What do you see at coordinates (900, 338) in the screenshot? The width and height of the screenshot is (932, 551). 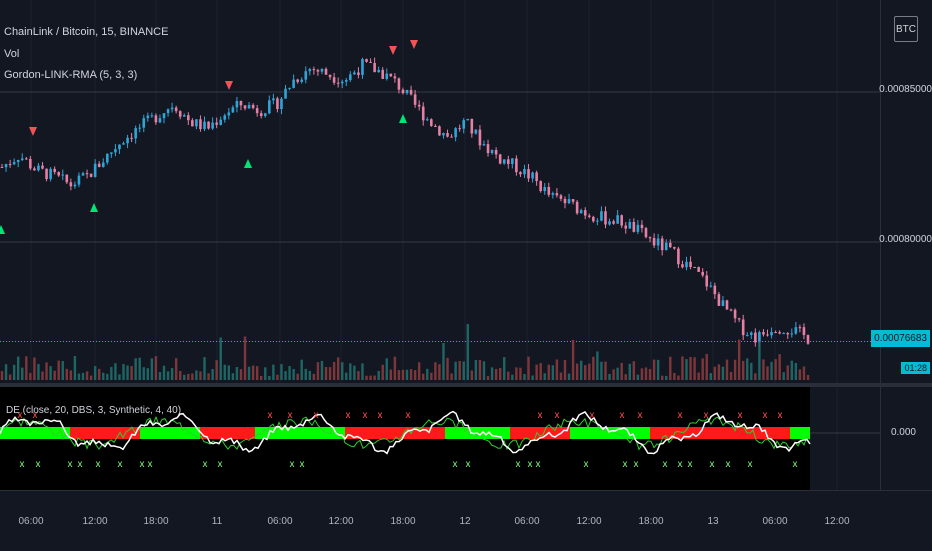 I see `current-price-tag: 0.00076683` at bounding box center [900, 338].